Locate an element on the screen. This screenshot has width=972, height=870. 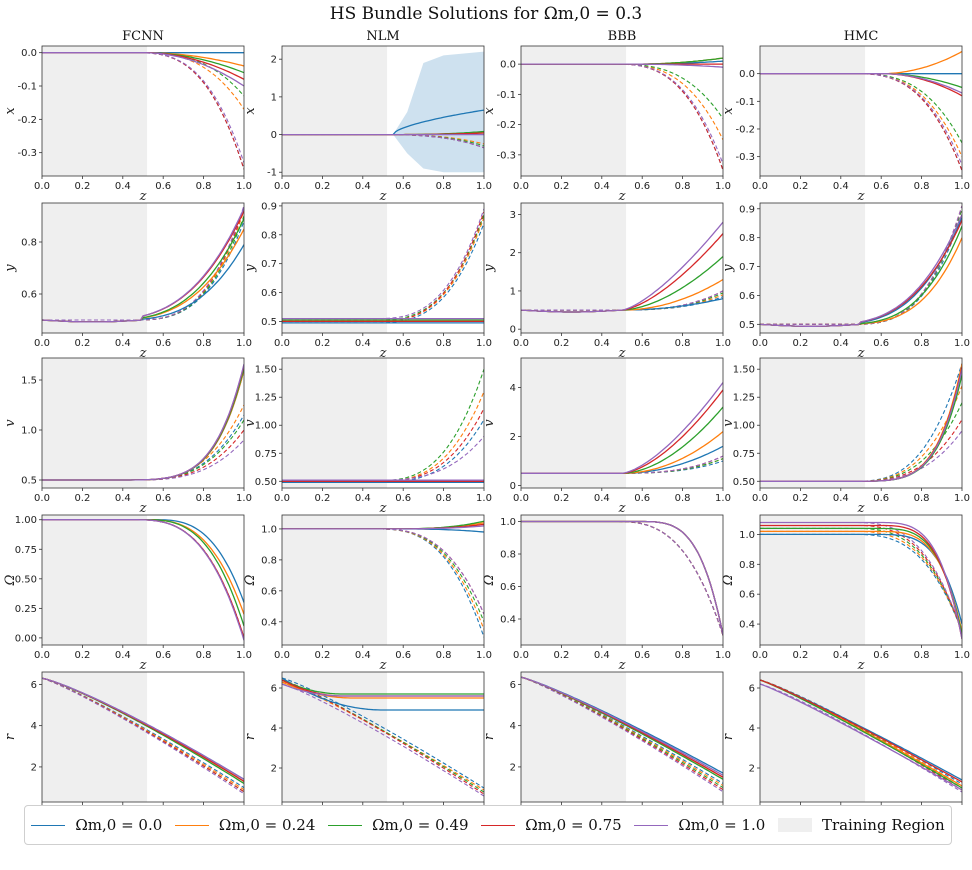
y-tick-label: 0.7 is located at coordinates (269, 264).